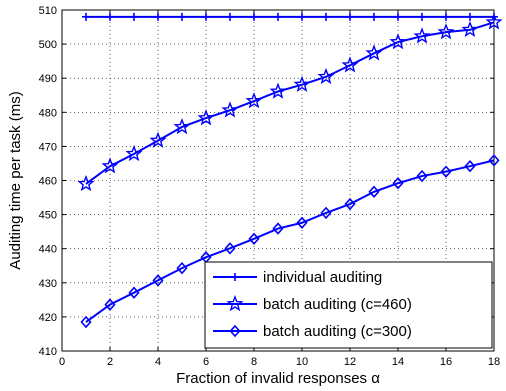 Image resolution: width=506 pixels, height=391 pixels. What do you see at coordinates (446, 362) in the screenshot?
I see `x-tick-label: 16` at bounding box center [446, 362].